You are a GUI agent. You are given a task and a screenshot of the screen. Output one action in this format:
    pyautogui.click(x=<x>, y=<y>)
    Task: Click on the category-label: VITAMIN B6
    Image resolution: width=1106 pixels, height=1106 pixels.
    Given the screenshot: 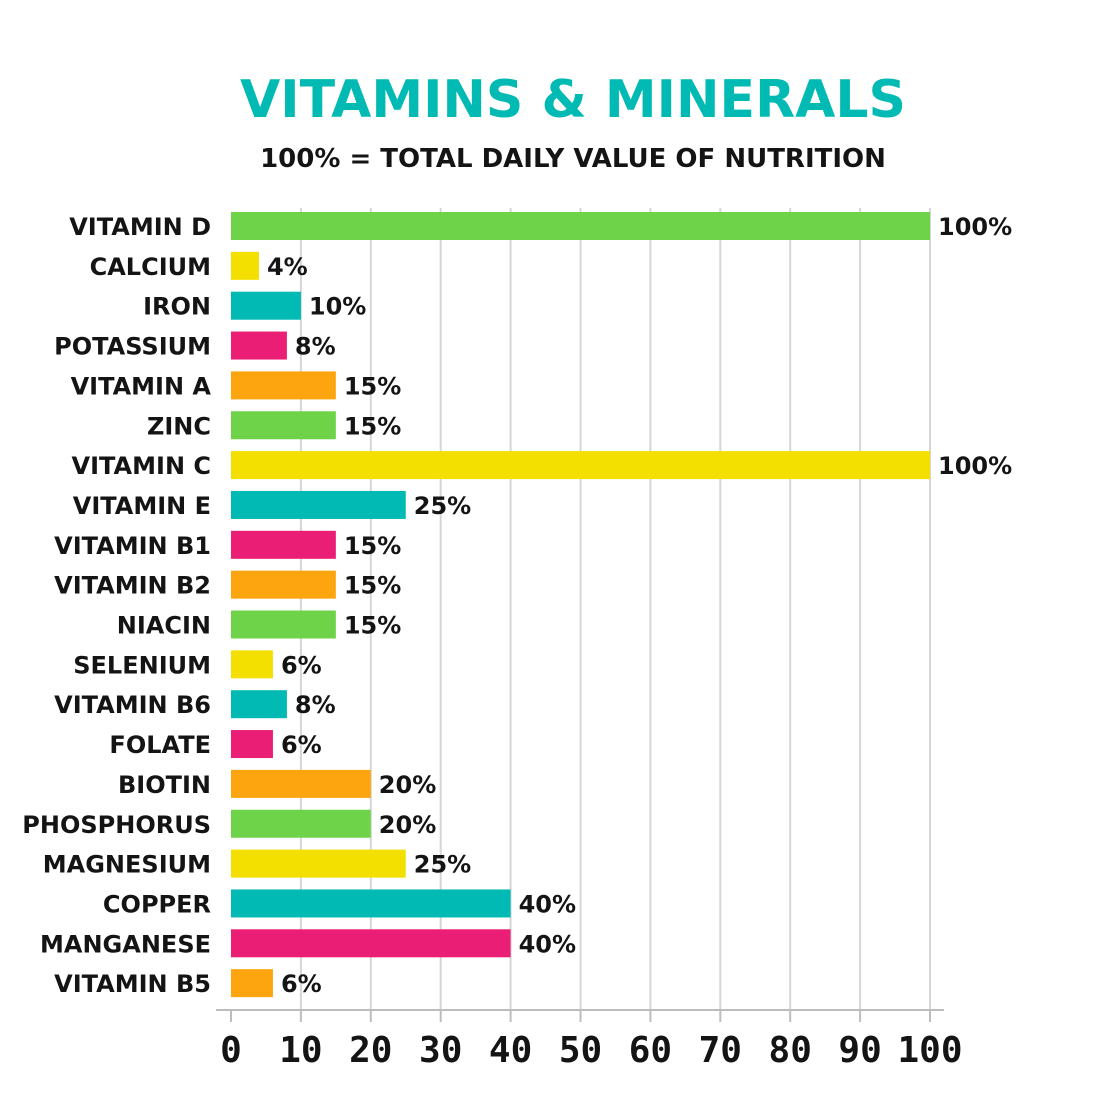 What is the action you would take?
    pyautogui.click(x=132, y=705)
    